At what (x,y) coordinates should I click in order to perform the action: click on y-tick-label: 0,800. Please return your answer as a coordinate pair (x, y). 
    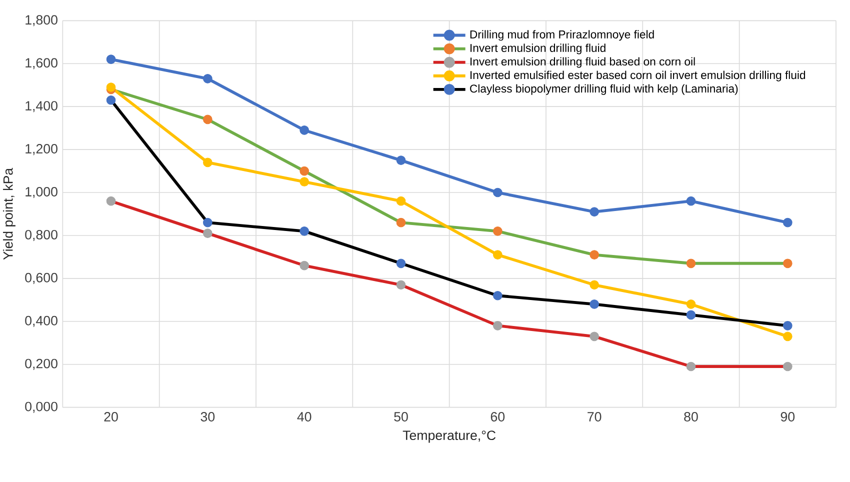
    Looking at the image, I should click on (41, 235).